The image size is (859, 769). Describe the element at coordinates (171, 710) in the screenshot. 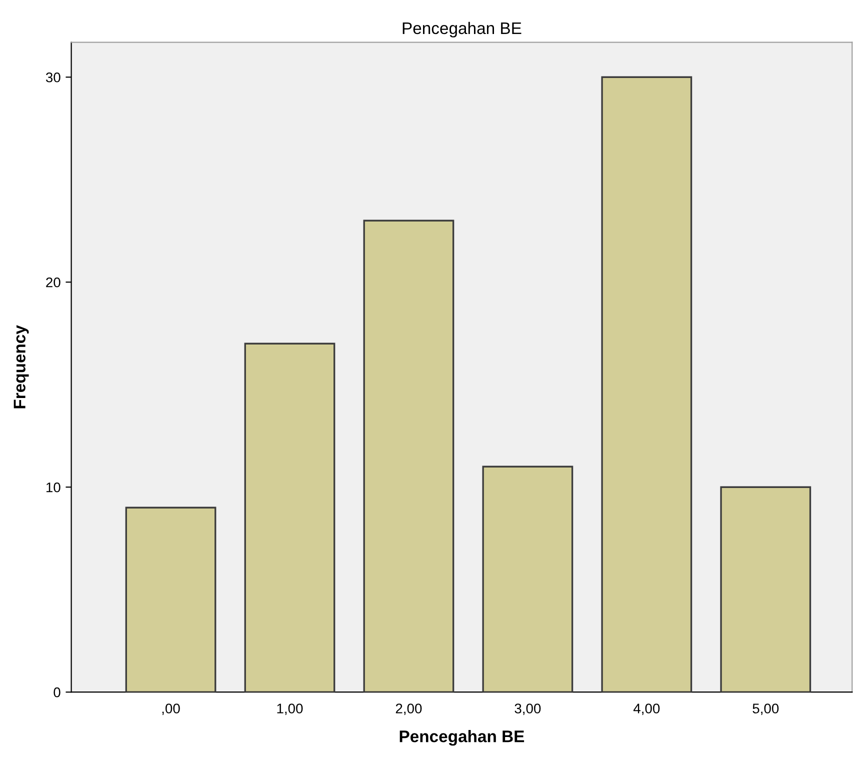

I see `x-tick-label: ,00` at that location.